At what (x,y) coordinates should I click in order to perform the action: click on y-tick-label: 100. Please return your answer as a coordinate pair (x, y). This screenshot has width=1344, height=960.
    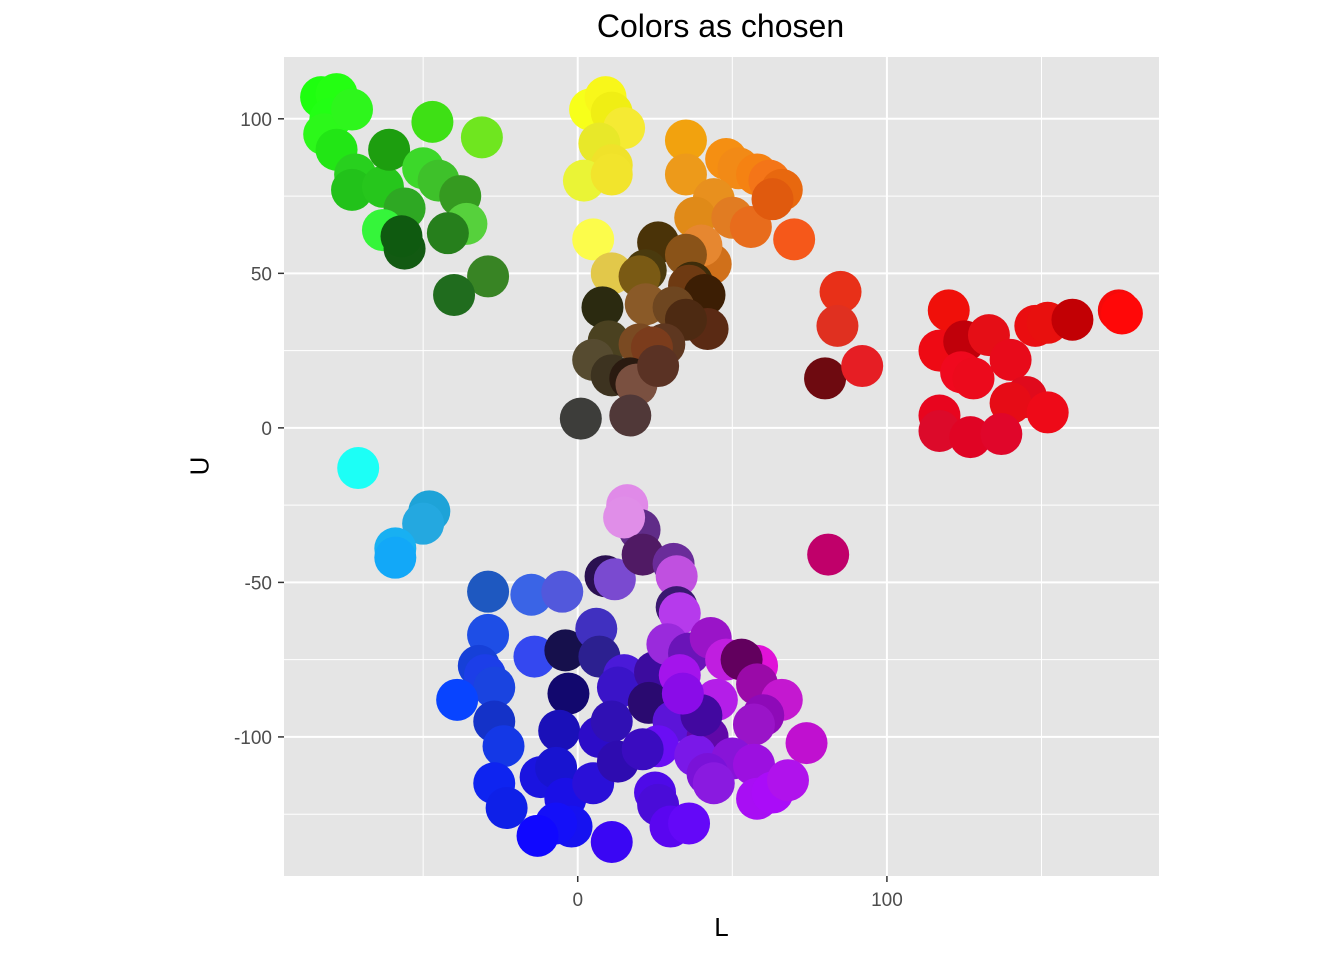
    Looking at the image, I should click on (256, 120).